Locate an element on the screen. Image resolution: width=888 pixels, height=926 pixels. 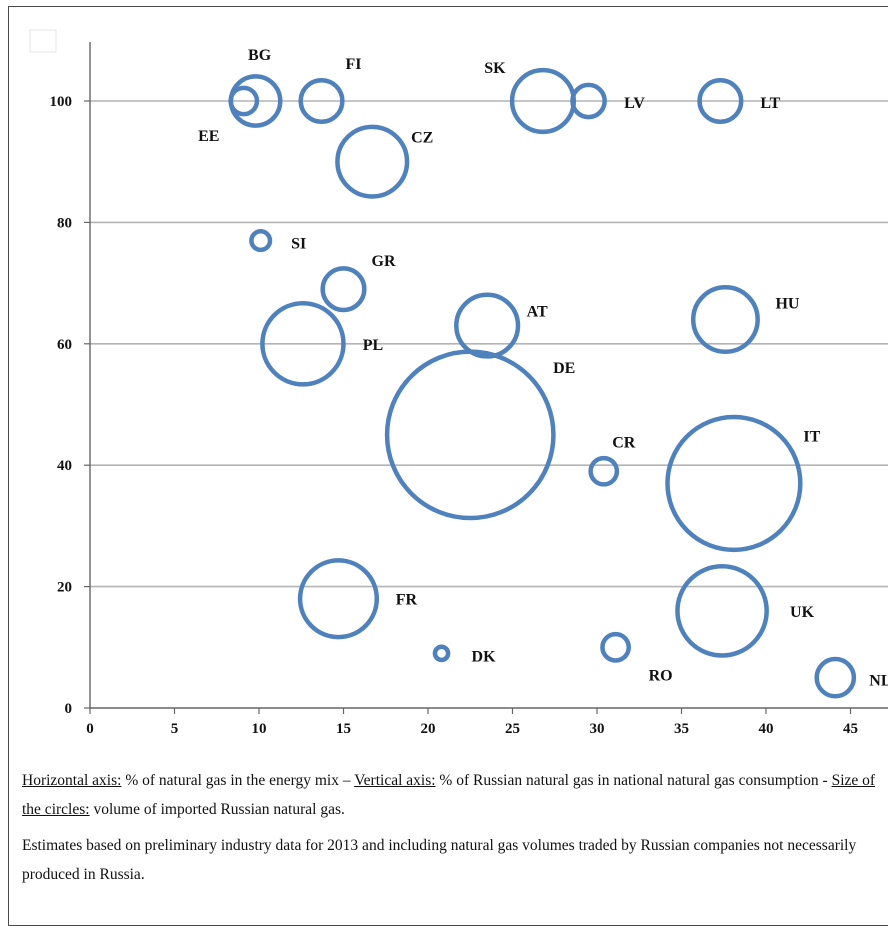
bubble-label-fr: FR is located at coordinates (407, 600).